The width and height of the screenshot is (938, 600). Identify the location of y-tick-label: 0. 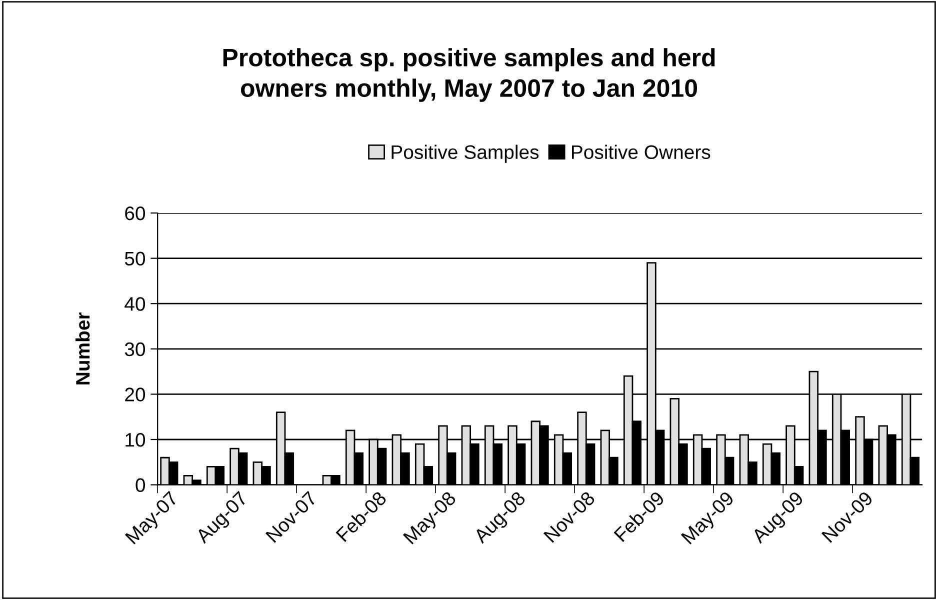
(141, 485).